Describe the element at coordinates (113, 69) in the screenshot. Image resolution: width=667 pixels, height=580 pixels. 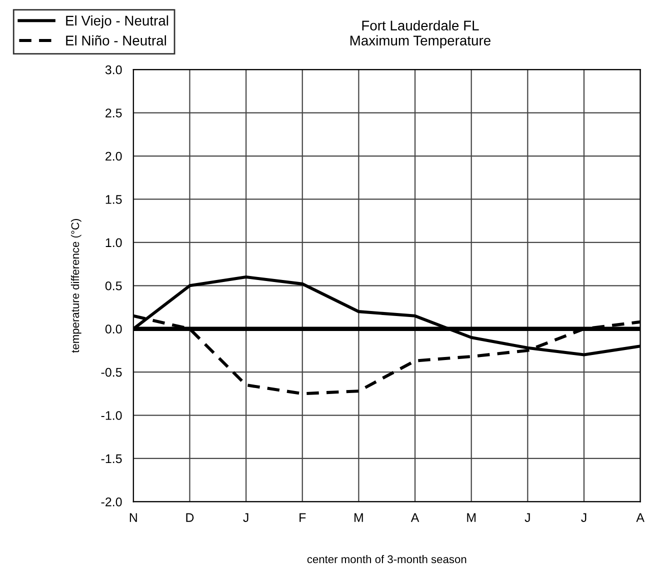
I see `y-tick-label: 3.0` at that location.